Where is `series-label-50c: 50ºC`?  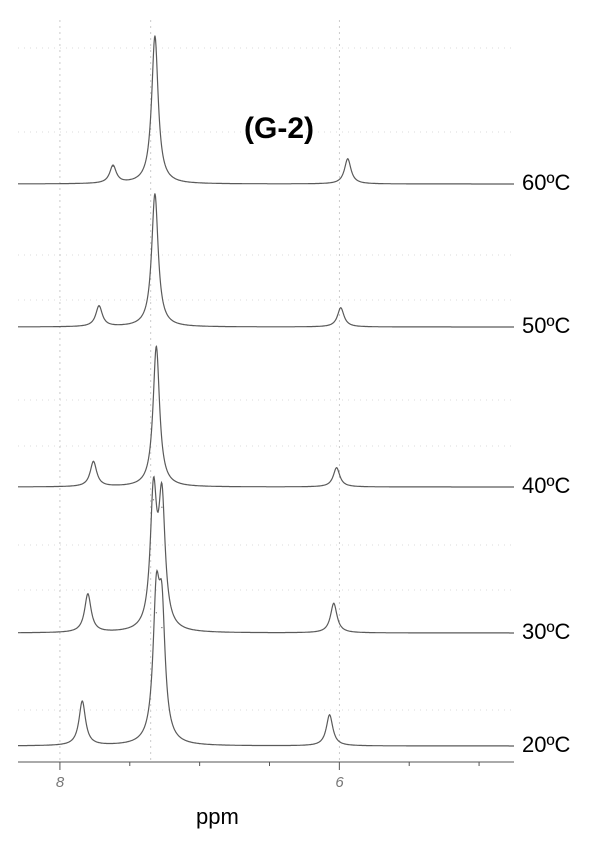 series-label-50c: 50ºC is located at coordinates (546, 325).